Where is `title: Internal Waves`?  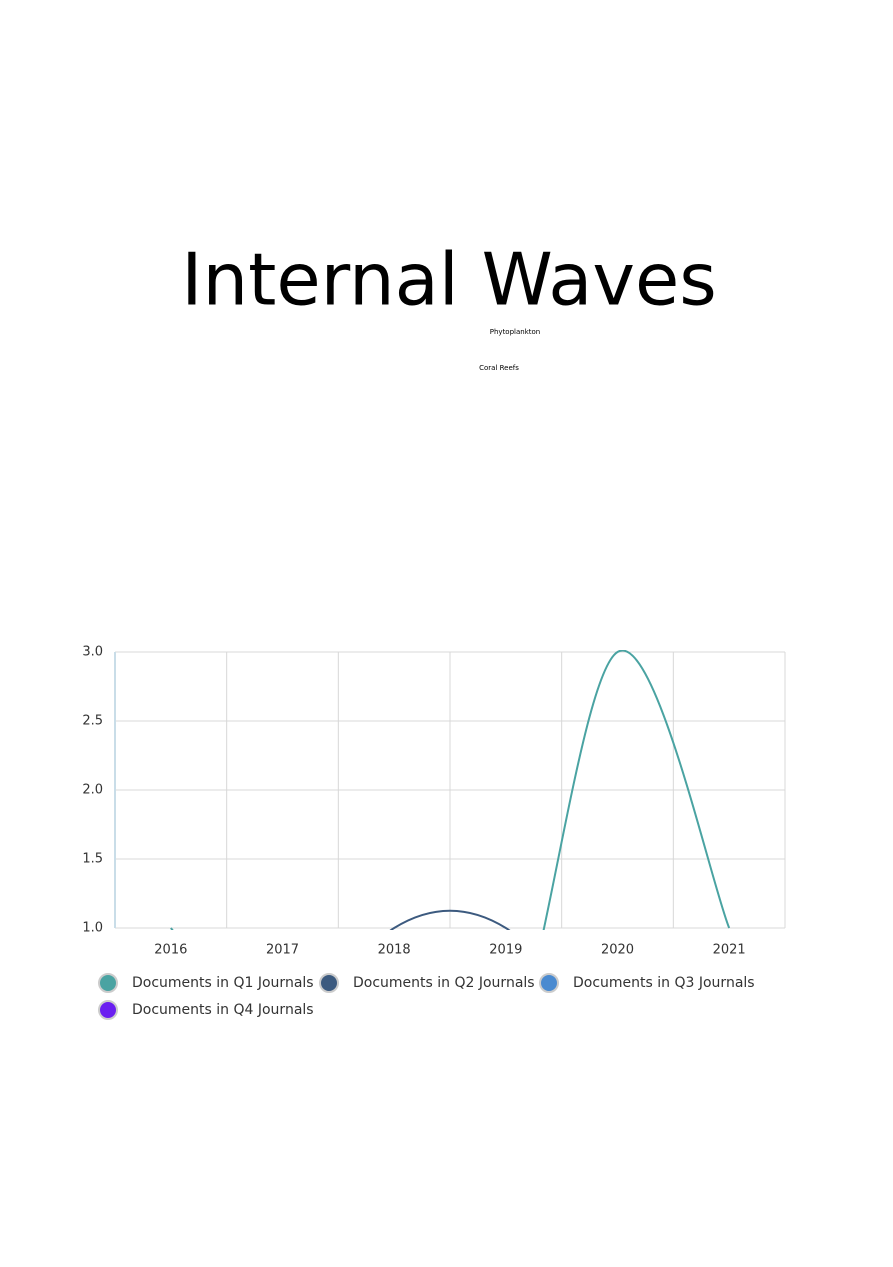
title: Internal Waves is located at coordinates (449, 280).